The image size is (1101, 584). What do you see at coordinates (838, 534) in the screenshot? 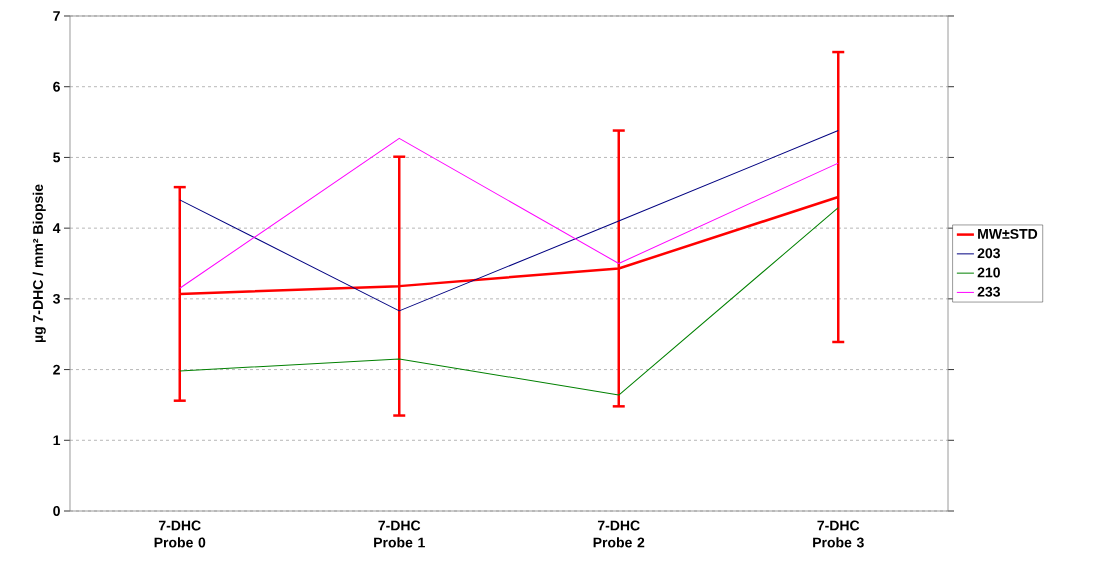
I see `x-tick-label: 7-DHC Probe 3` at bounding box center [838, 534].